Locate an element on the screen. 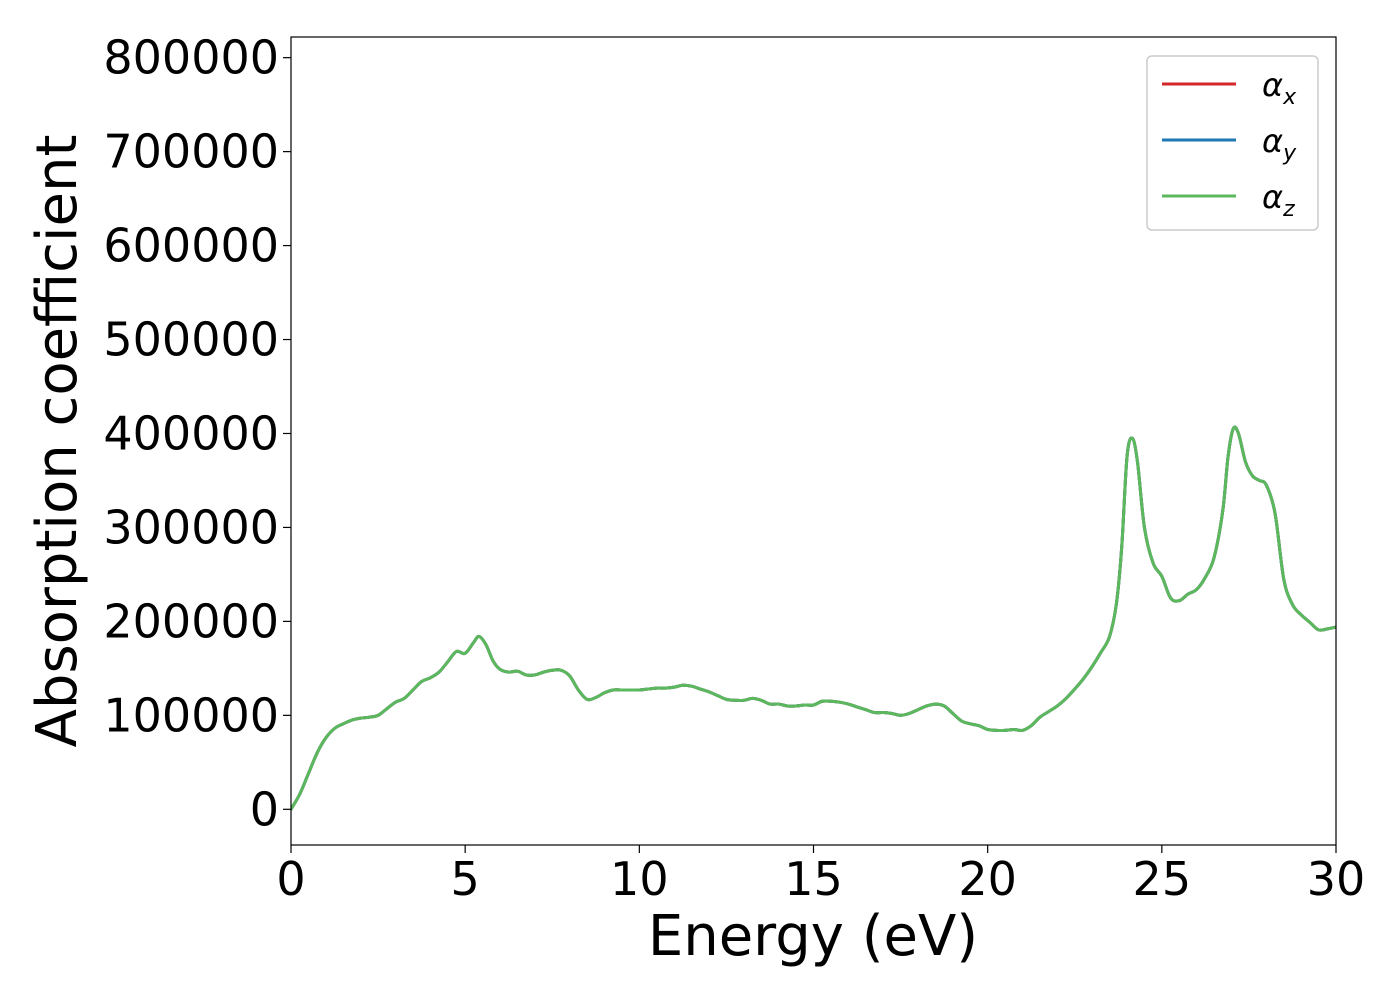 The width and height of the screenshot is (1400, 1000). y-tick-label: 200000 is located at coordinates (191, 621).